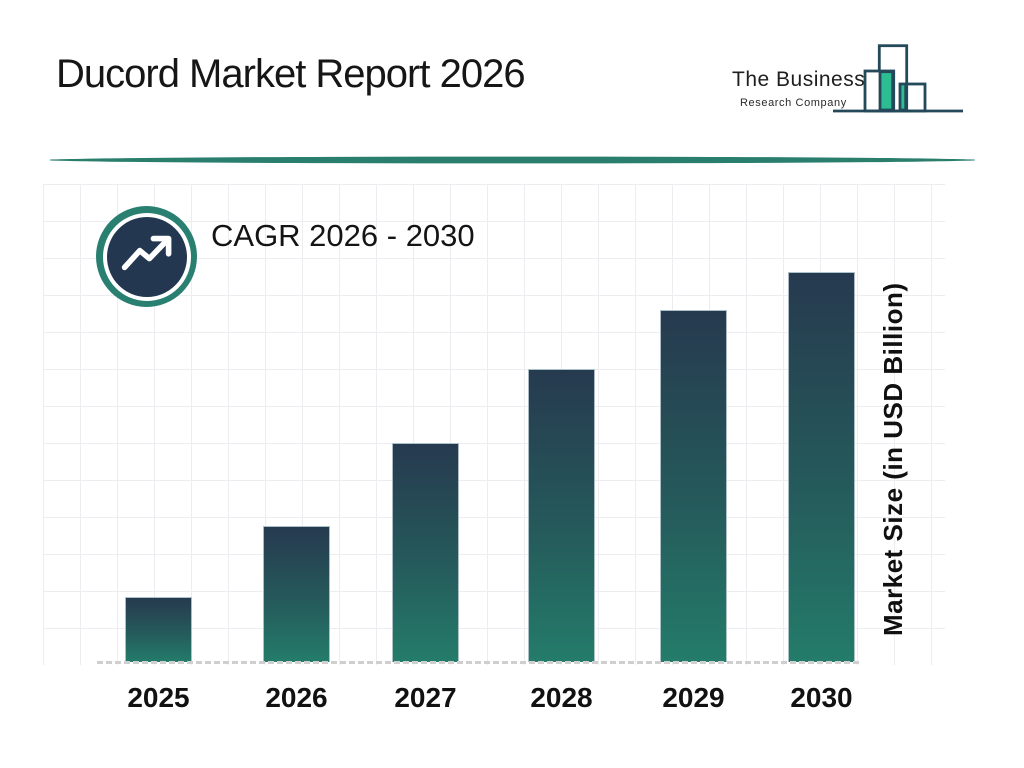 Image resolution: width=1024 pixels, height=768 pixels. I want to click on trending-up-icon, so click(146, 256).